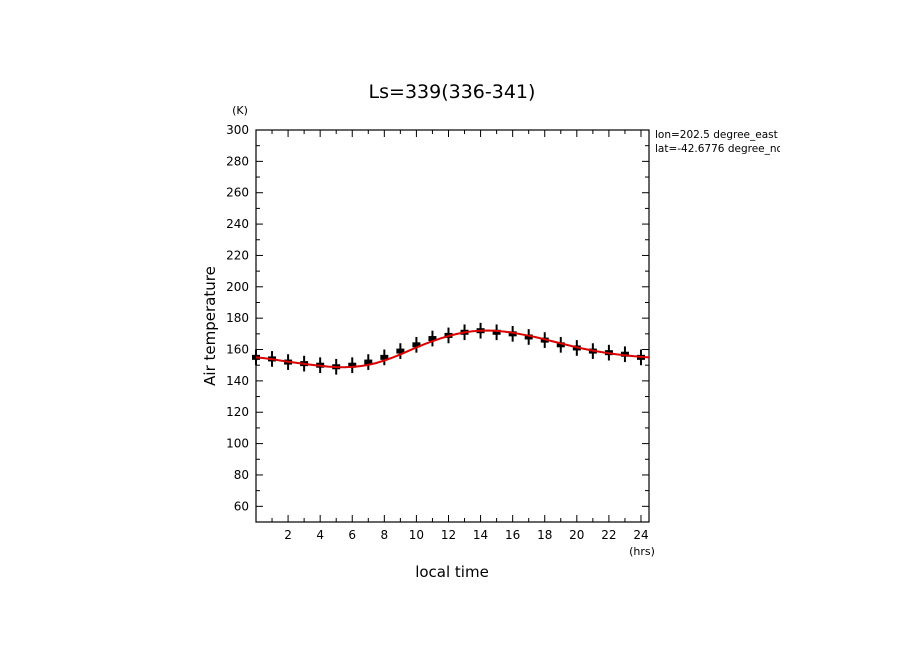 The height and width of the screenshot is (654, 904). What do you see at coordinates (416, 535) in the screenshot?
I see `x-tick-label: 10` at bounding box center [416, 535].